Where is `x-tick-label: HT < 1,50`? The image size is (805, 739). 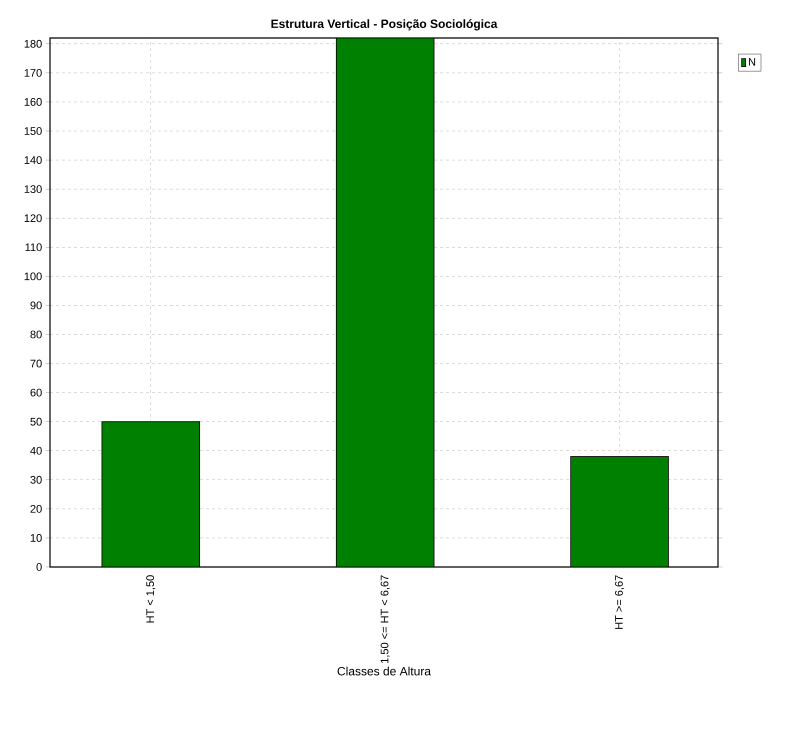
x-tick-label: HT < 1,50 is located at coordinates (151, 598).